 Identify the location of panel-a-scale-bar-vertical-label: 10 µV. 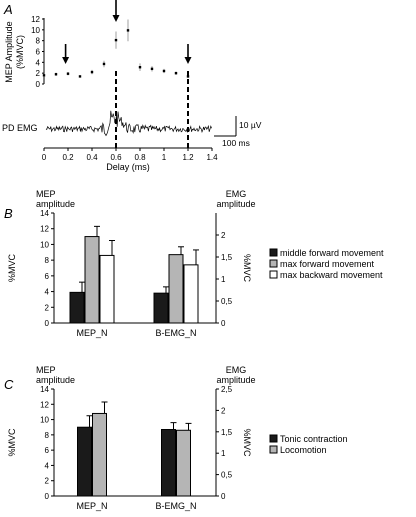
(250, 125).